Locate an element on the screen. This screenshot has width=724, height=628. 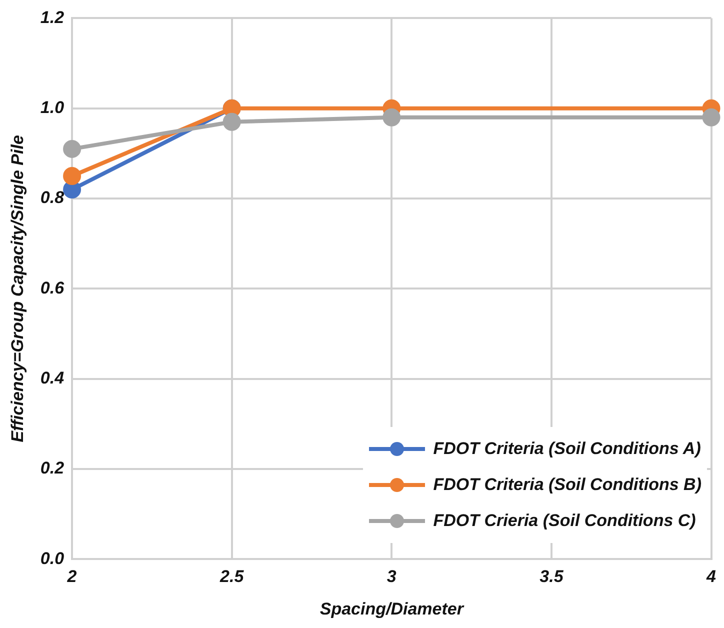
legend-label: FDOT Criteria (Soil Conditions B) is located at coordinates (567, 485).